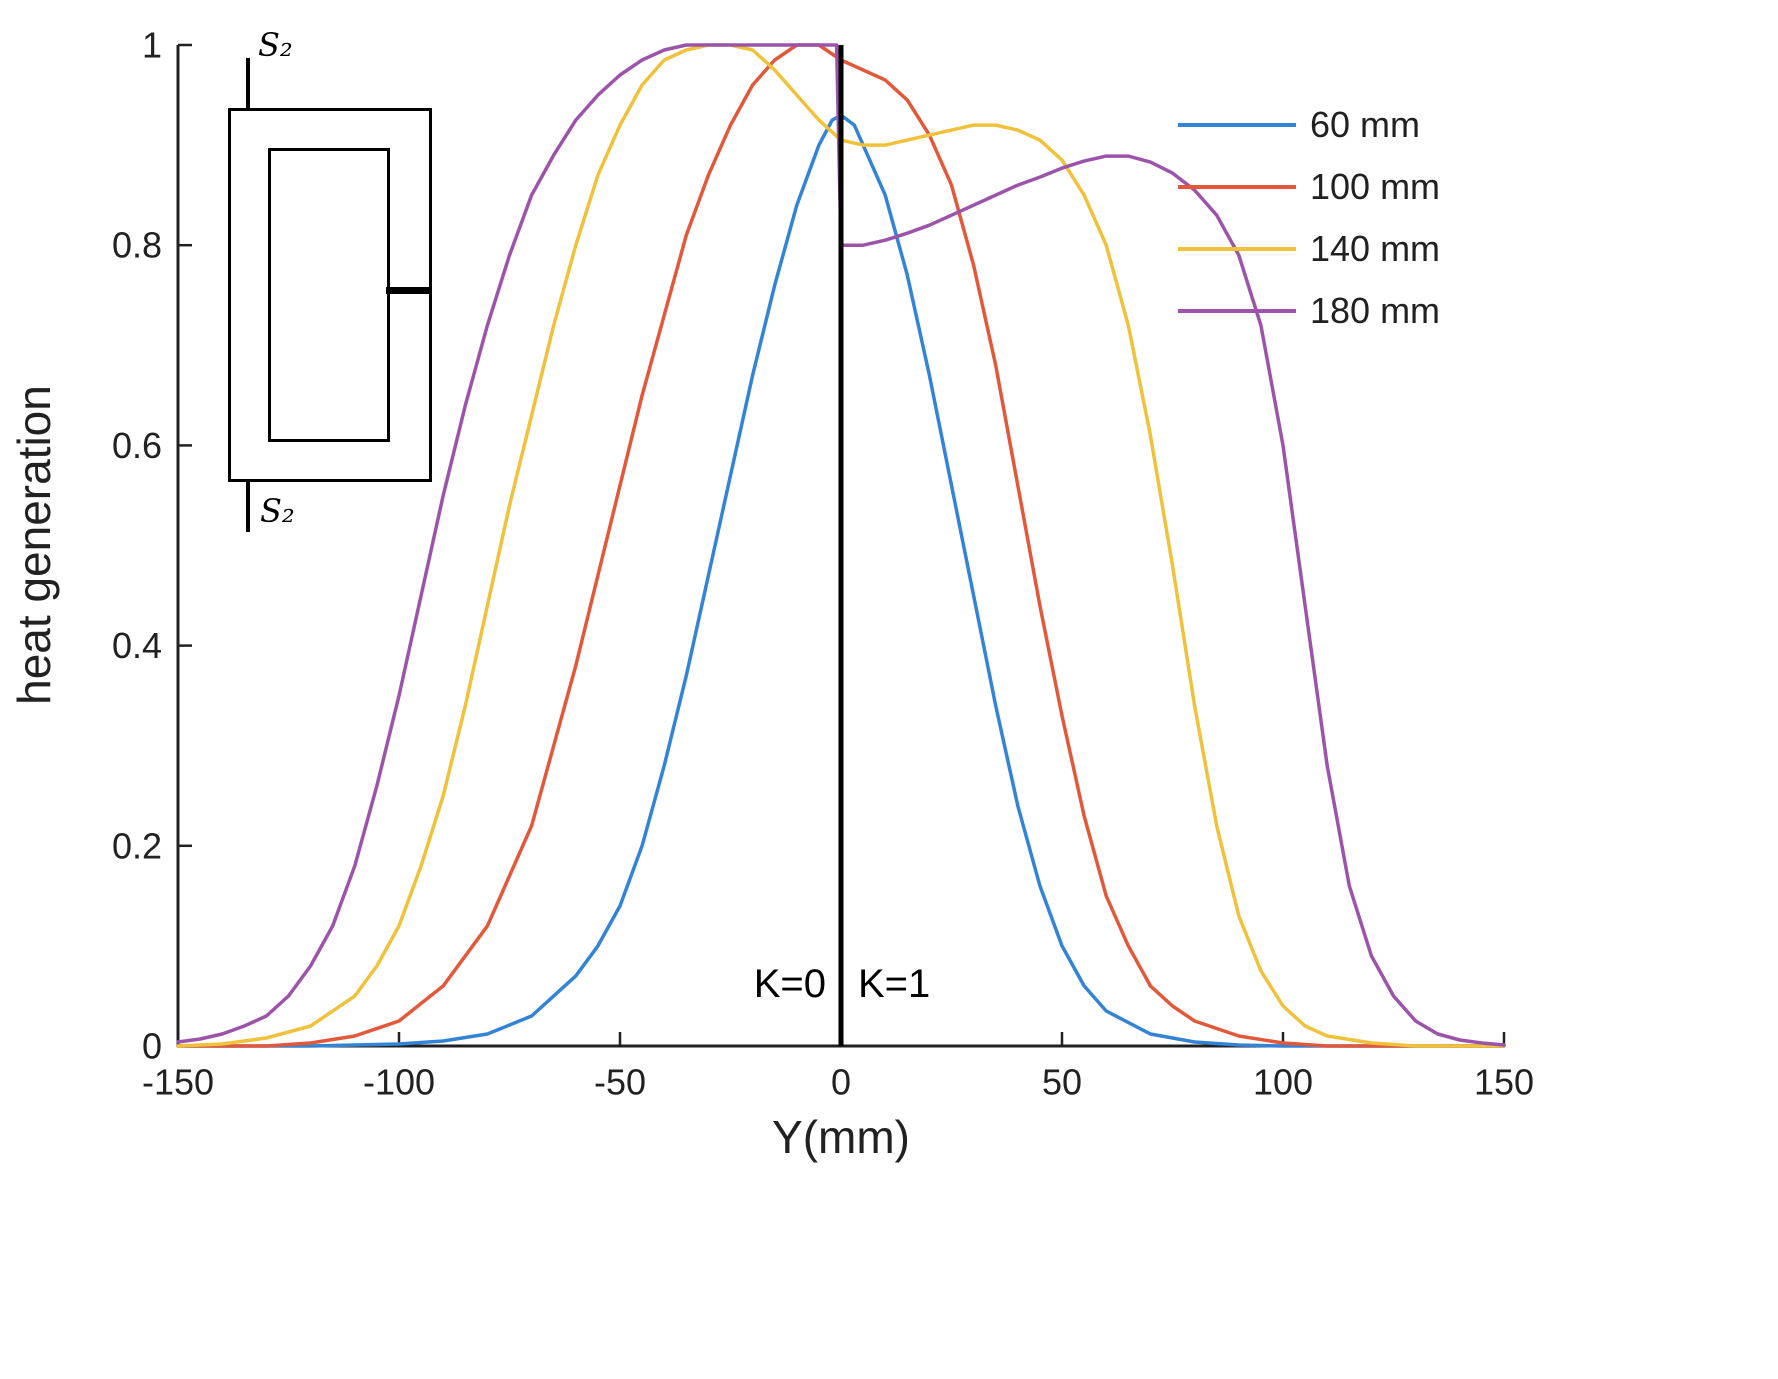  I want to click on y-tick-label: 0.4, so click(137, 645).